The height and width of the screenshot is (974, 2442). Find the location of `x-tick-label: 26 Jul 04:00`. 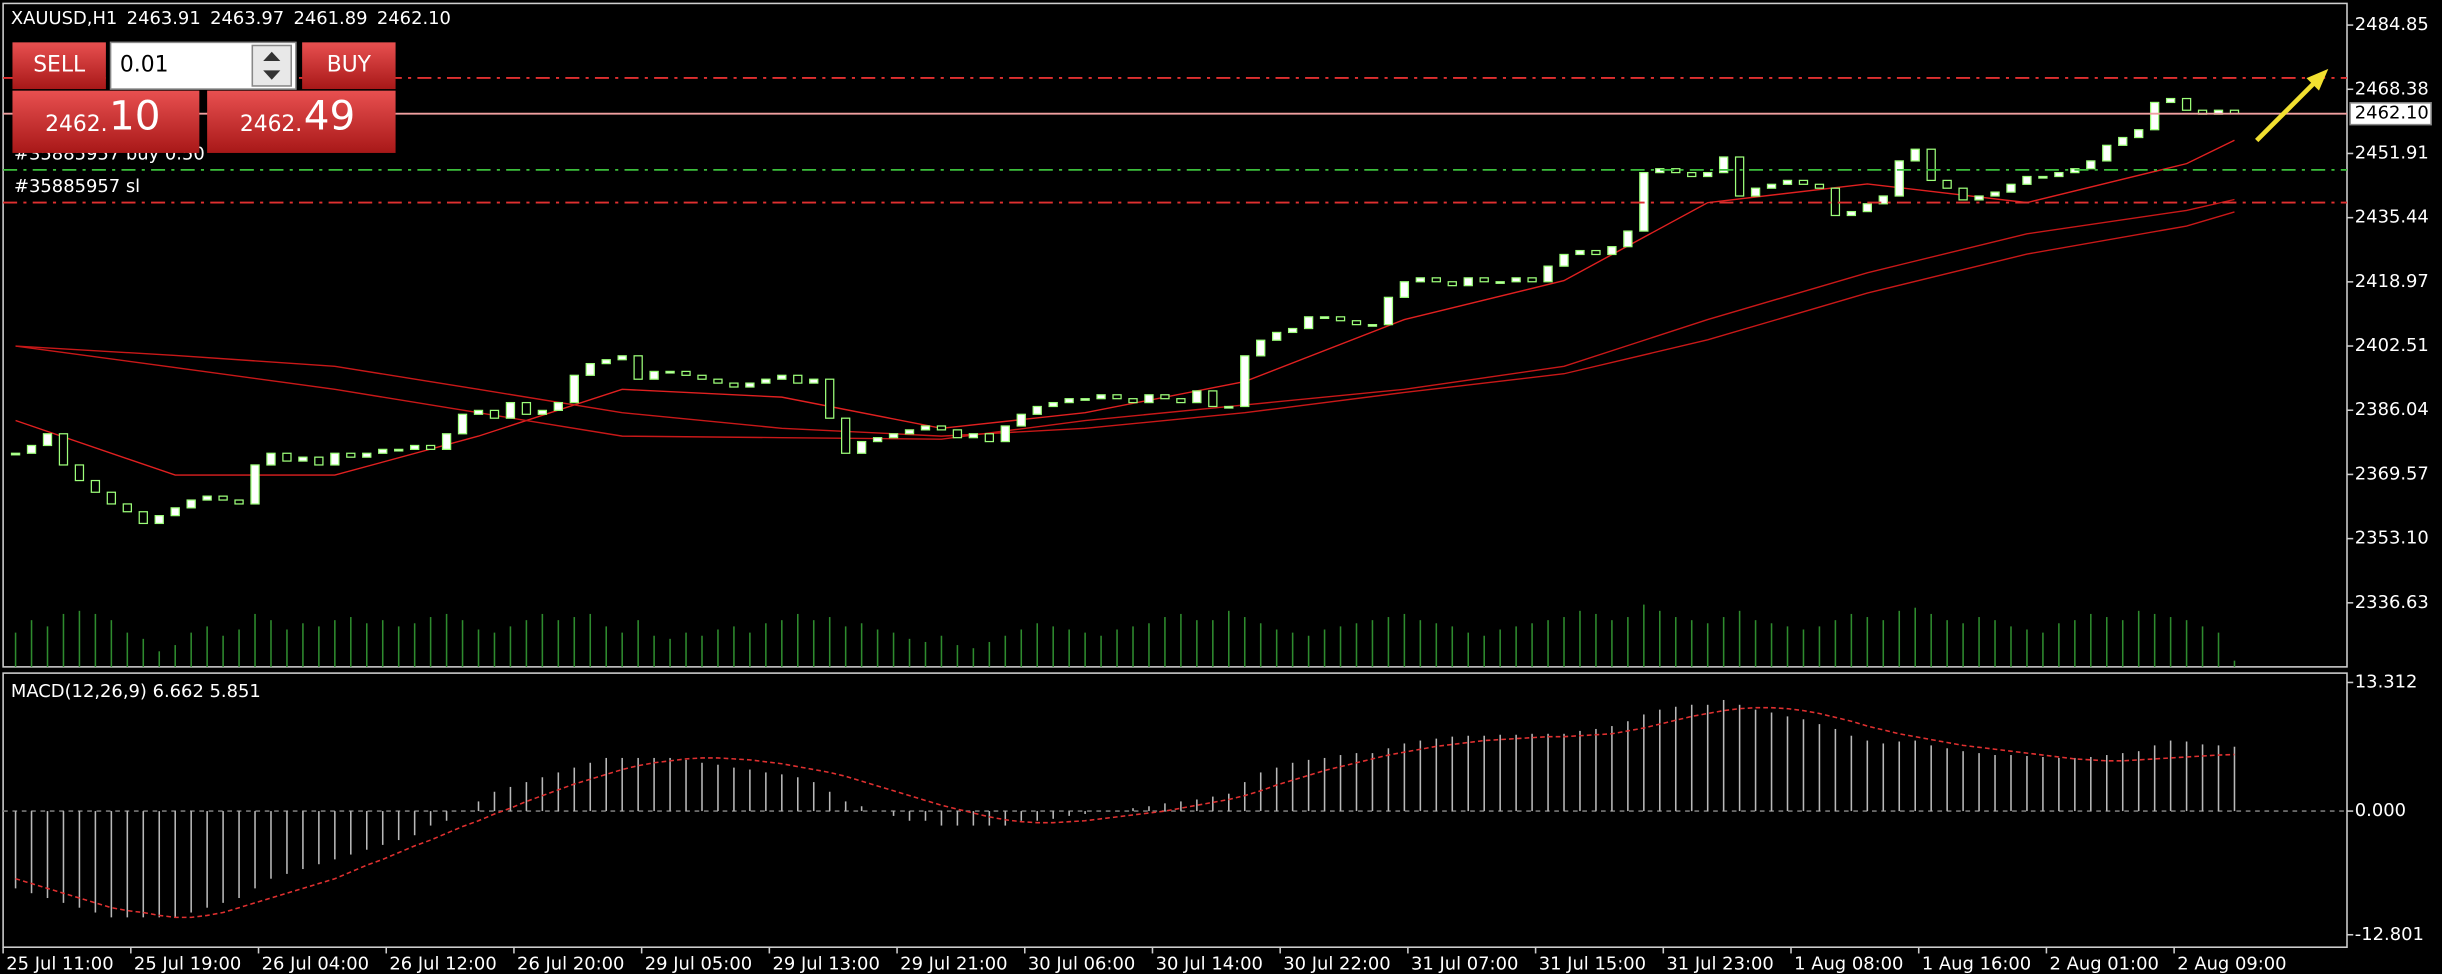

x-tick-label: 26 Jul 04:00 is located at coordinates (315, 963).